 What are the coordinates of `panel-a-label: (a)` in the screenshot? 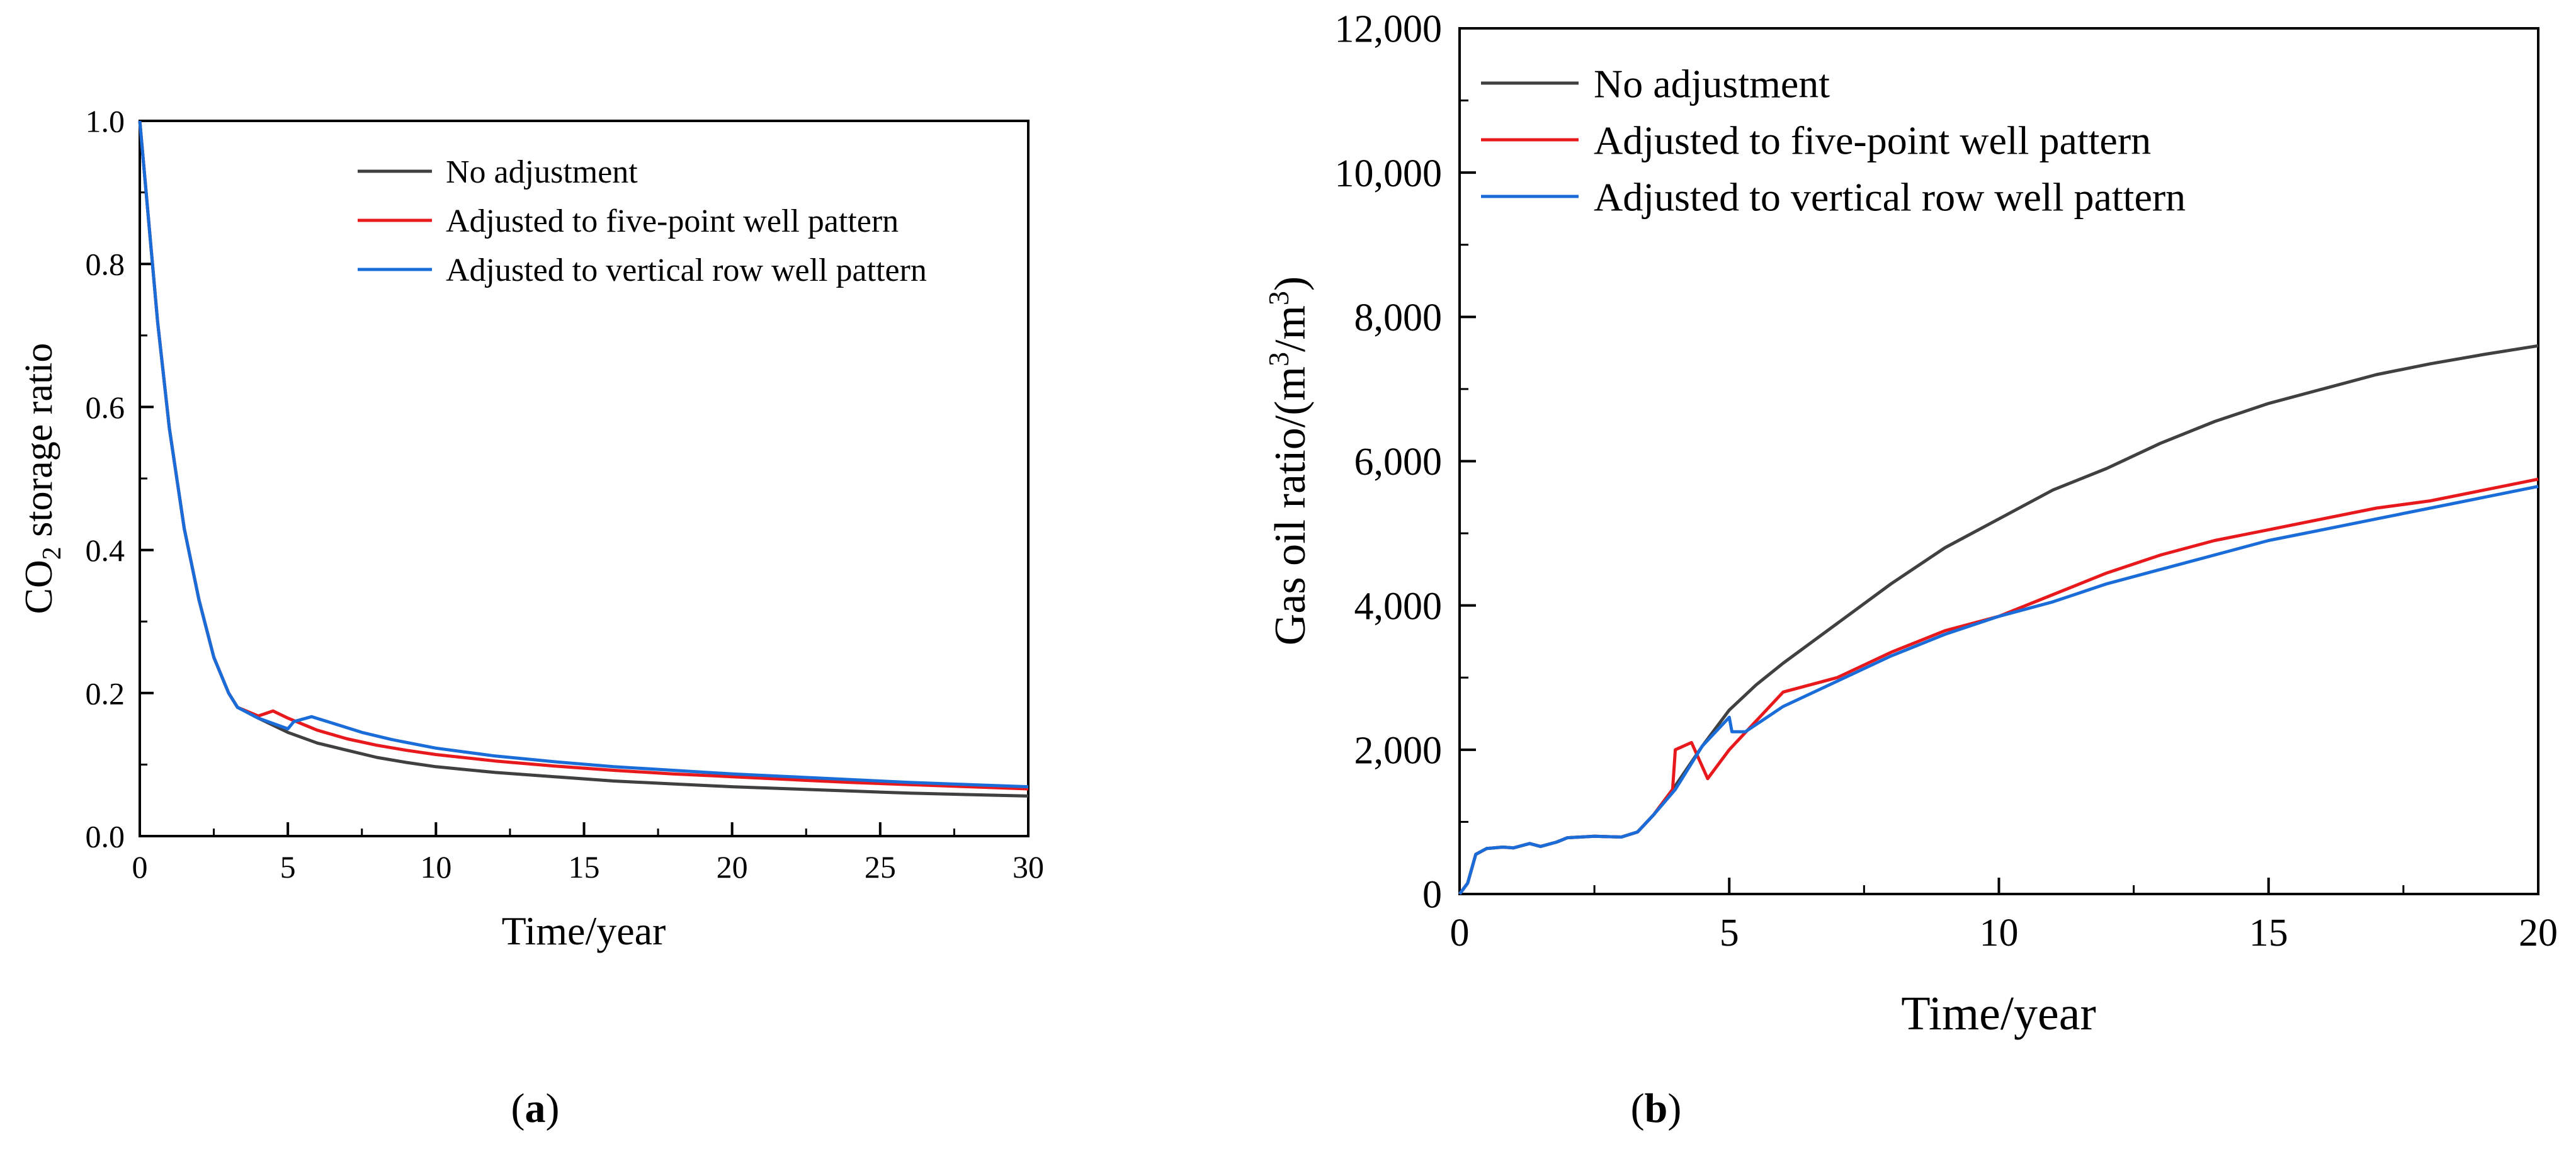 It's located at (535, 1108).